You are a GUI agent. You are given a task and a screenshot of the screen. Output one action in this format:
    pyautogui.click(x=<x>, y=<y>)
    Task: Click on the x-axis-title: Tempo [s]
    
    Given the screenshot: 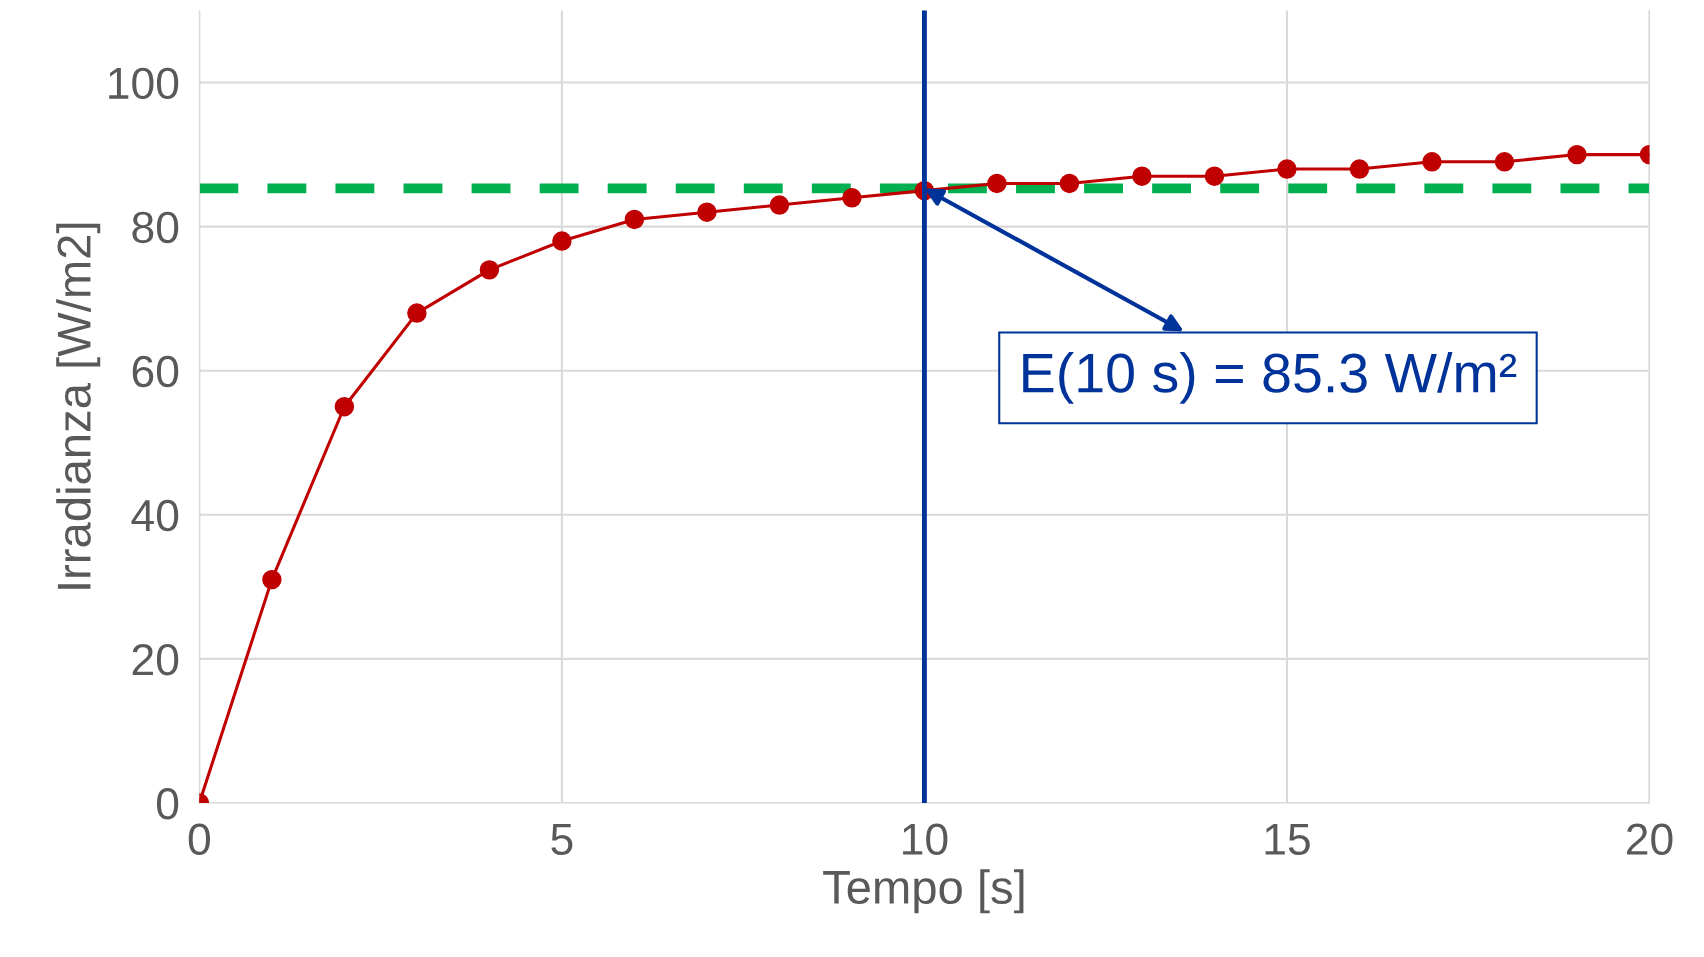 What is the action you would take?
    pyautogui.click(x=923, y=891)
    